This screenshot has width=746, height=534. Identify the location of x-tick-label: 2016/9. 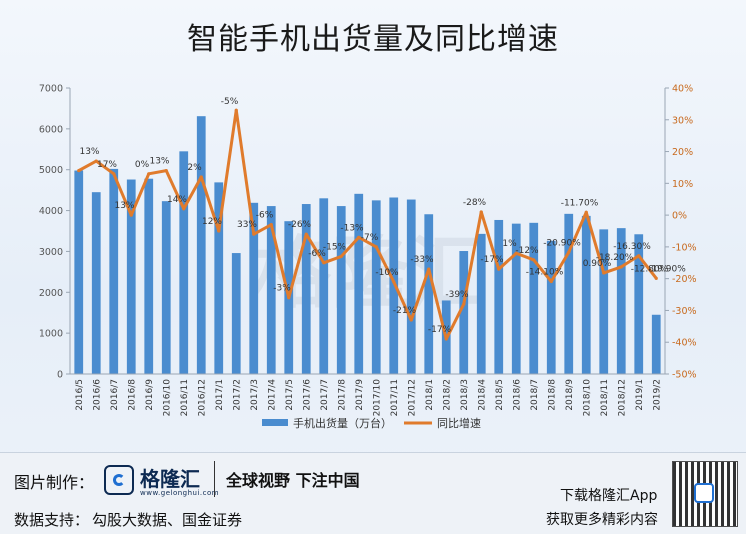
(150, 395).